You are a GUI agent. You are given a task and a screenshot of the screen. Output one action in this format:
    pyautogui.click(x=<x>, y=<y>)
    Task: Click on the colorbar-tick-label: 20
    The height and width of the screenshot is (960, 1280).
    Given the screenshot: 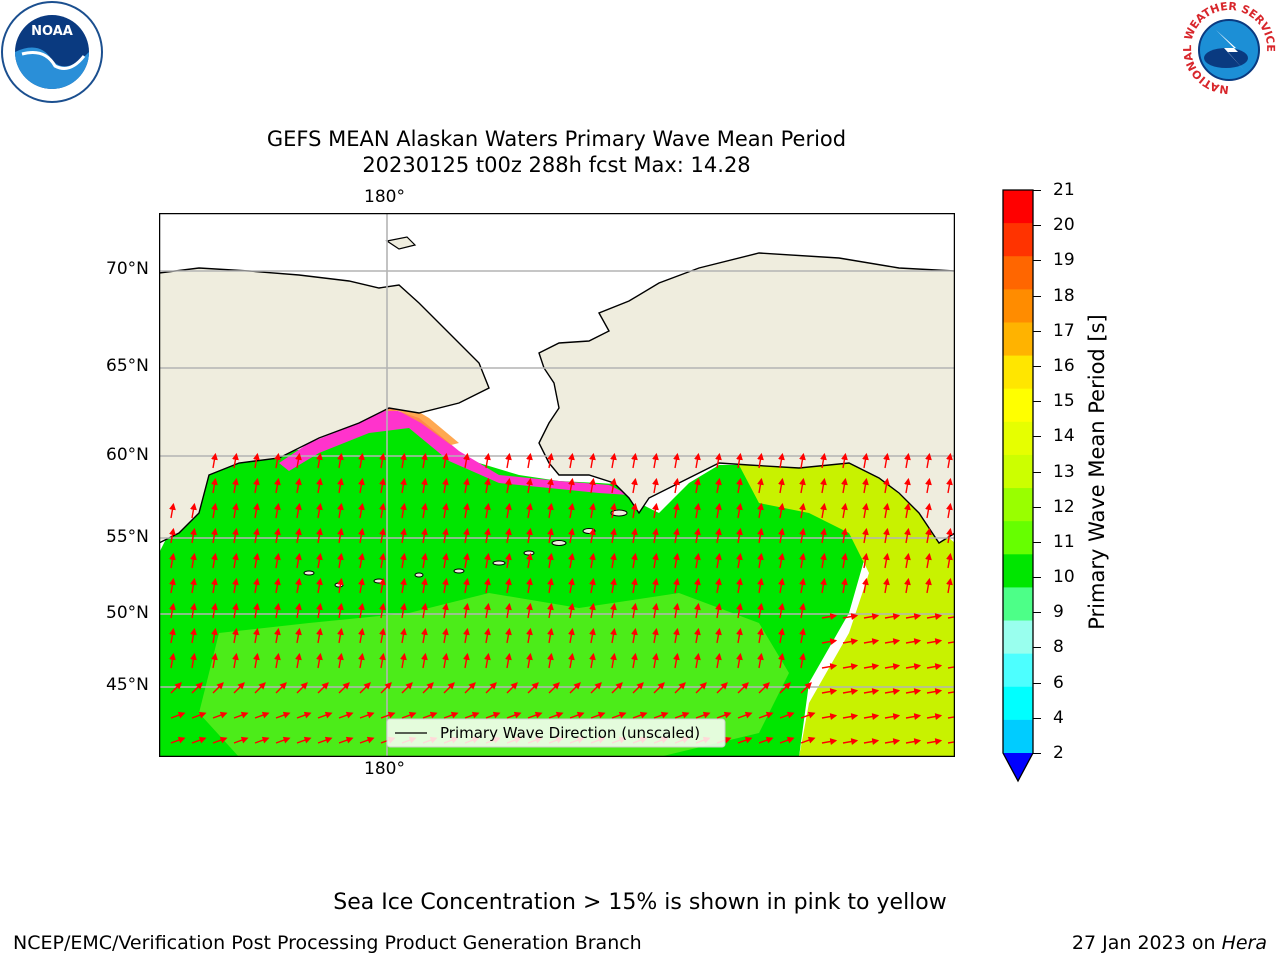 What is the action you would take?
    pyautogui.click(x=1064, y=225)
    